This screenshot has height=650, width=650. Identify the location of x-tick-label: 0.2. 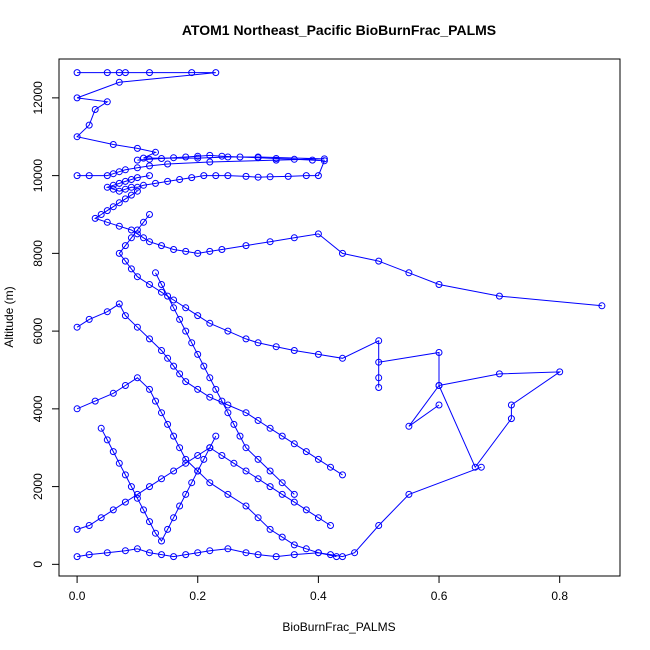
(197, 596).